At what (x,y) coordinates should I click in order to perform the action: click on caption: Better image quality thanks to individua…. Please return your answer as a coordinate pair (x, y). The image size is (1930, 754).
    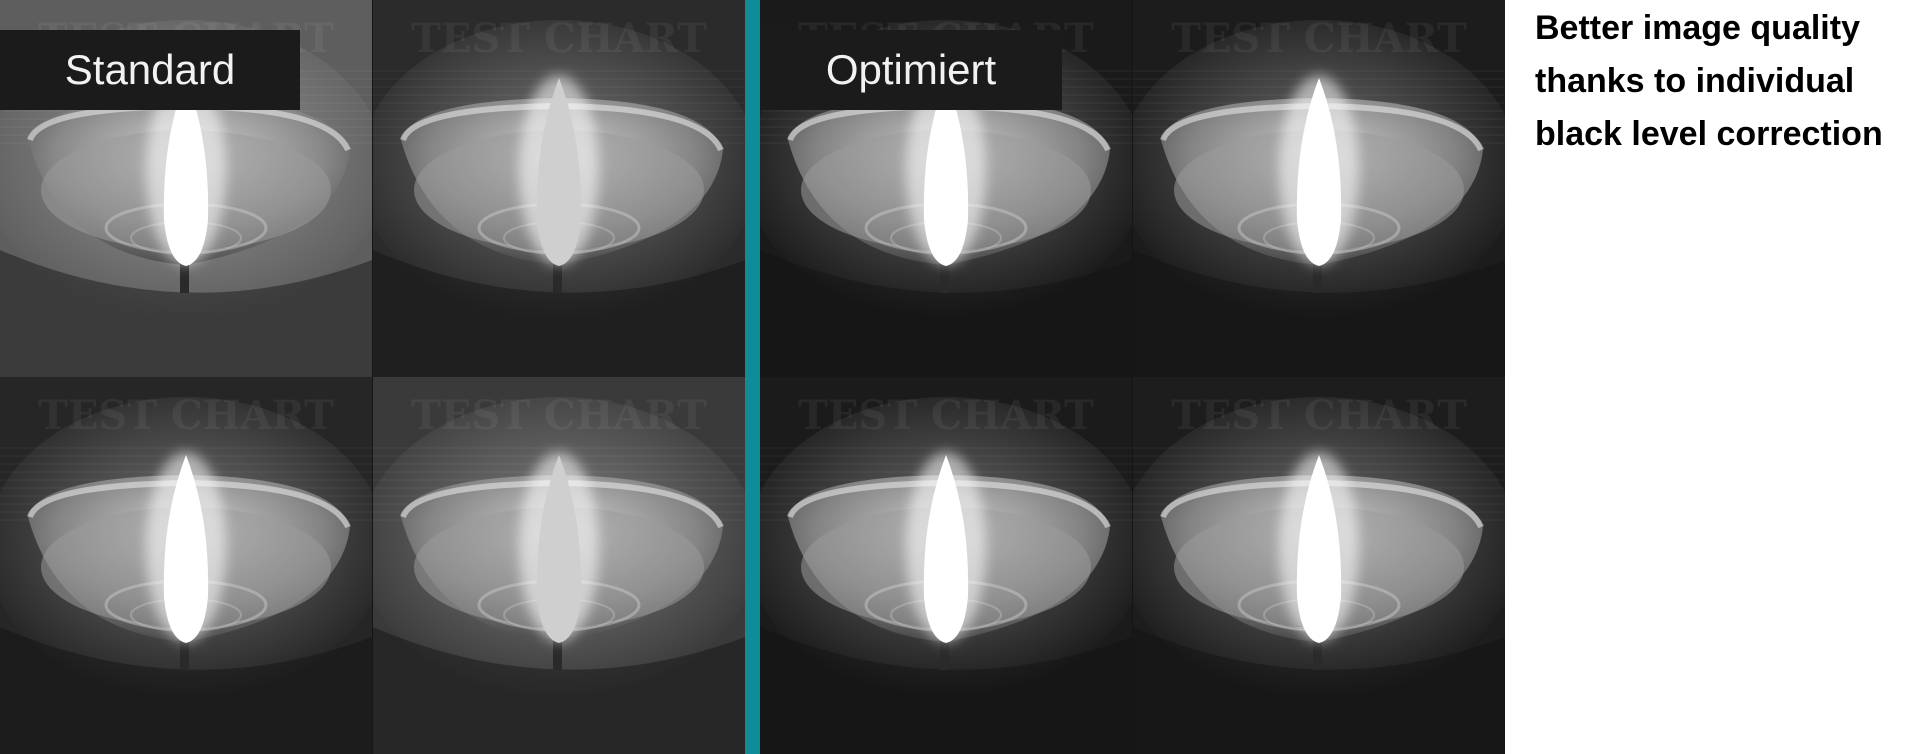
    Looking at the image, I should click on (1732, 81).